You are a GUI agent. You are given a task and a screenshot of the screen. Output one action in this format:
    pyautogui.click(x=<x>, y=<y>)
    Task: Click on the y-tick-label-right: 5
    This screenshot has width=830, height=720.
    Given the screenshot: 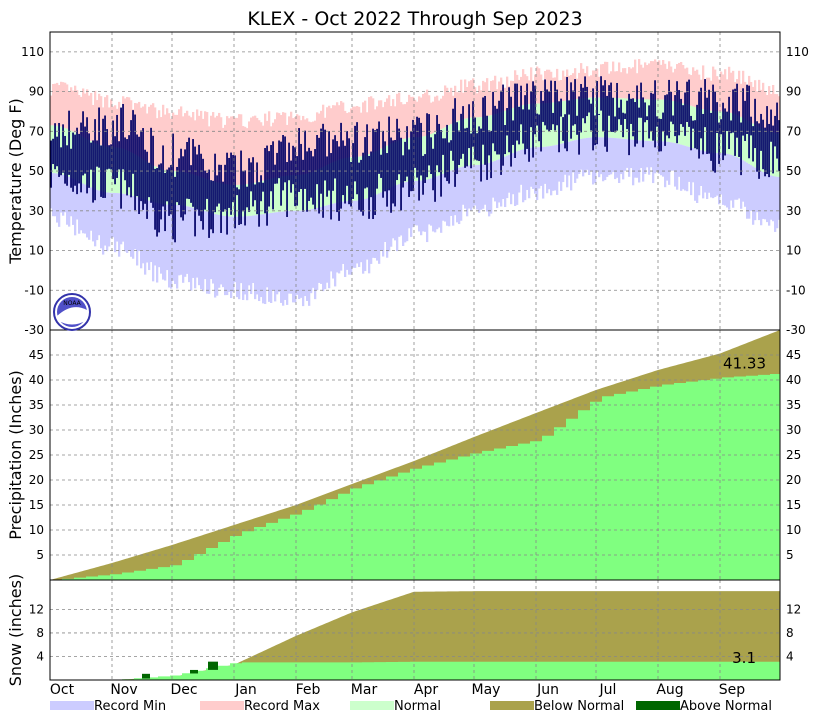 What is the action you would take?
    pyautogui.click(x=790, y=555)
    